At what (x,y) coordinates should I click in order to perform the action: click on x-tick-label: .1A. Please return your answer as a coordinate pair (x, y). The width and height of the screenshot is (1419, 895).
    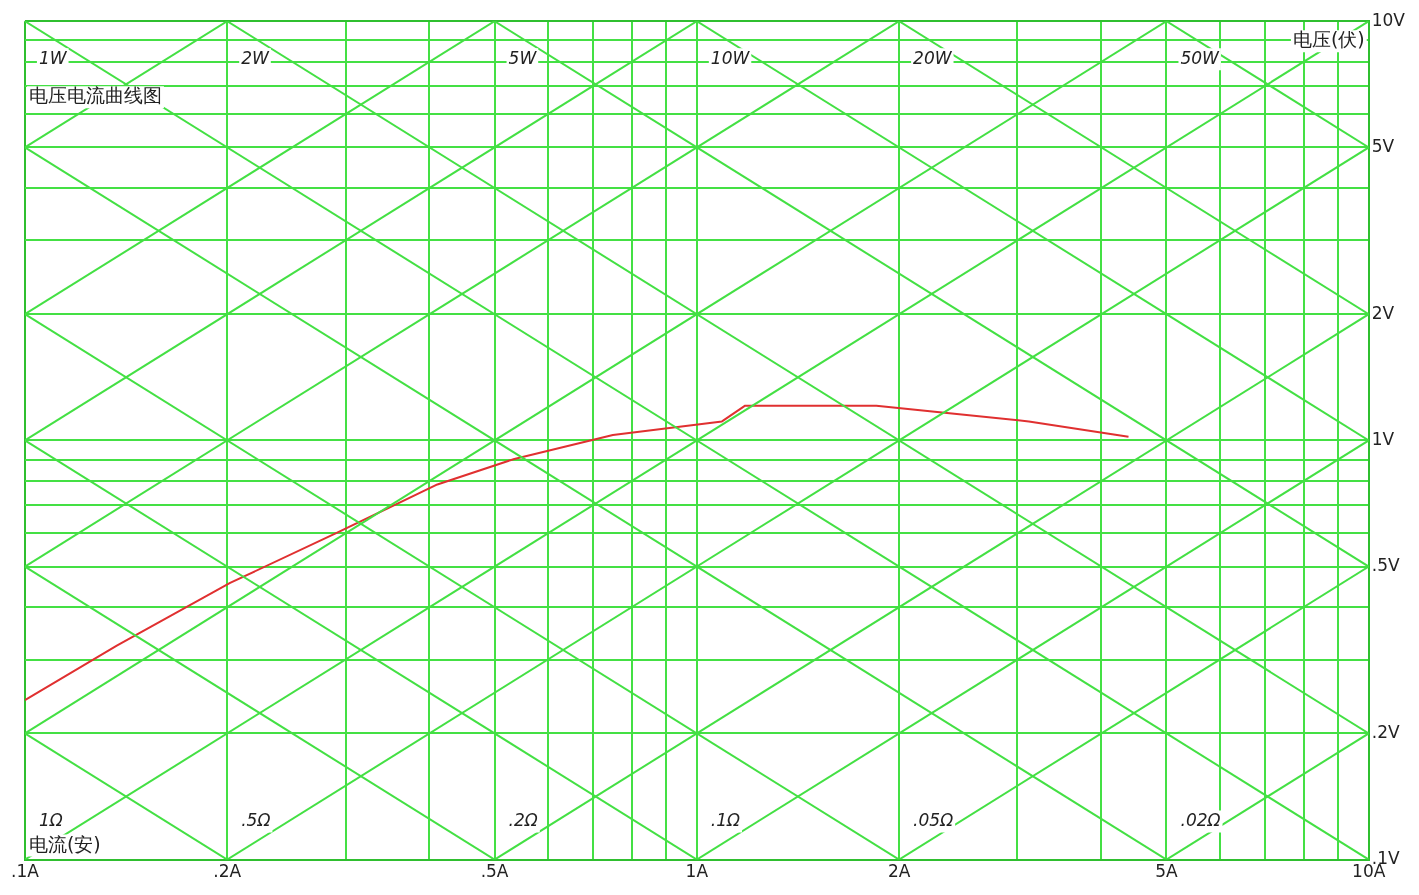
    Looking at the image, I should click on (25, 871).